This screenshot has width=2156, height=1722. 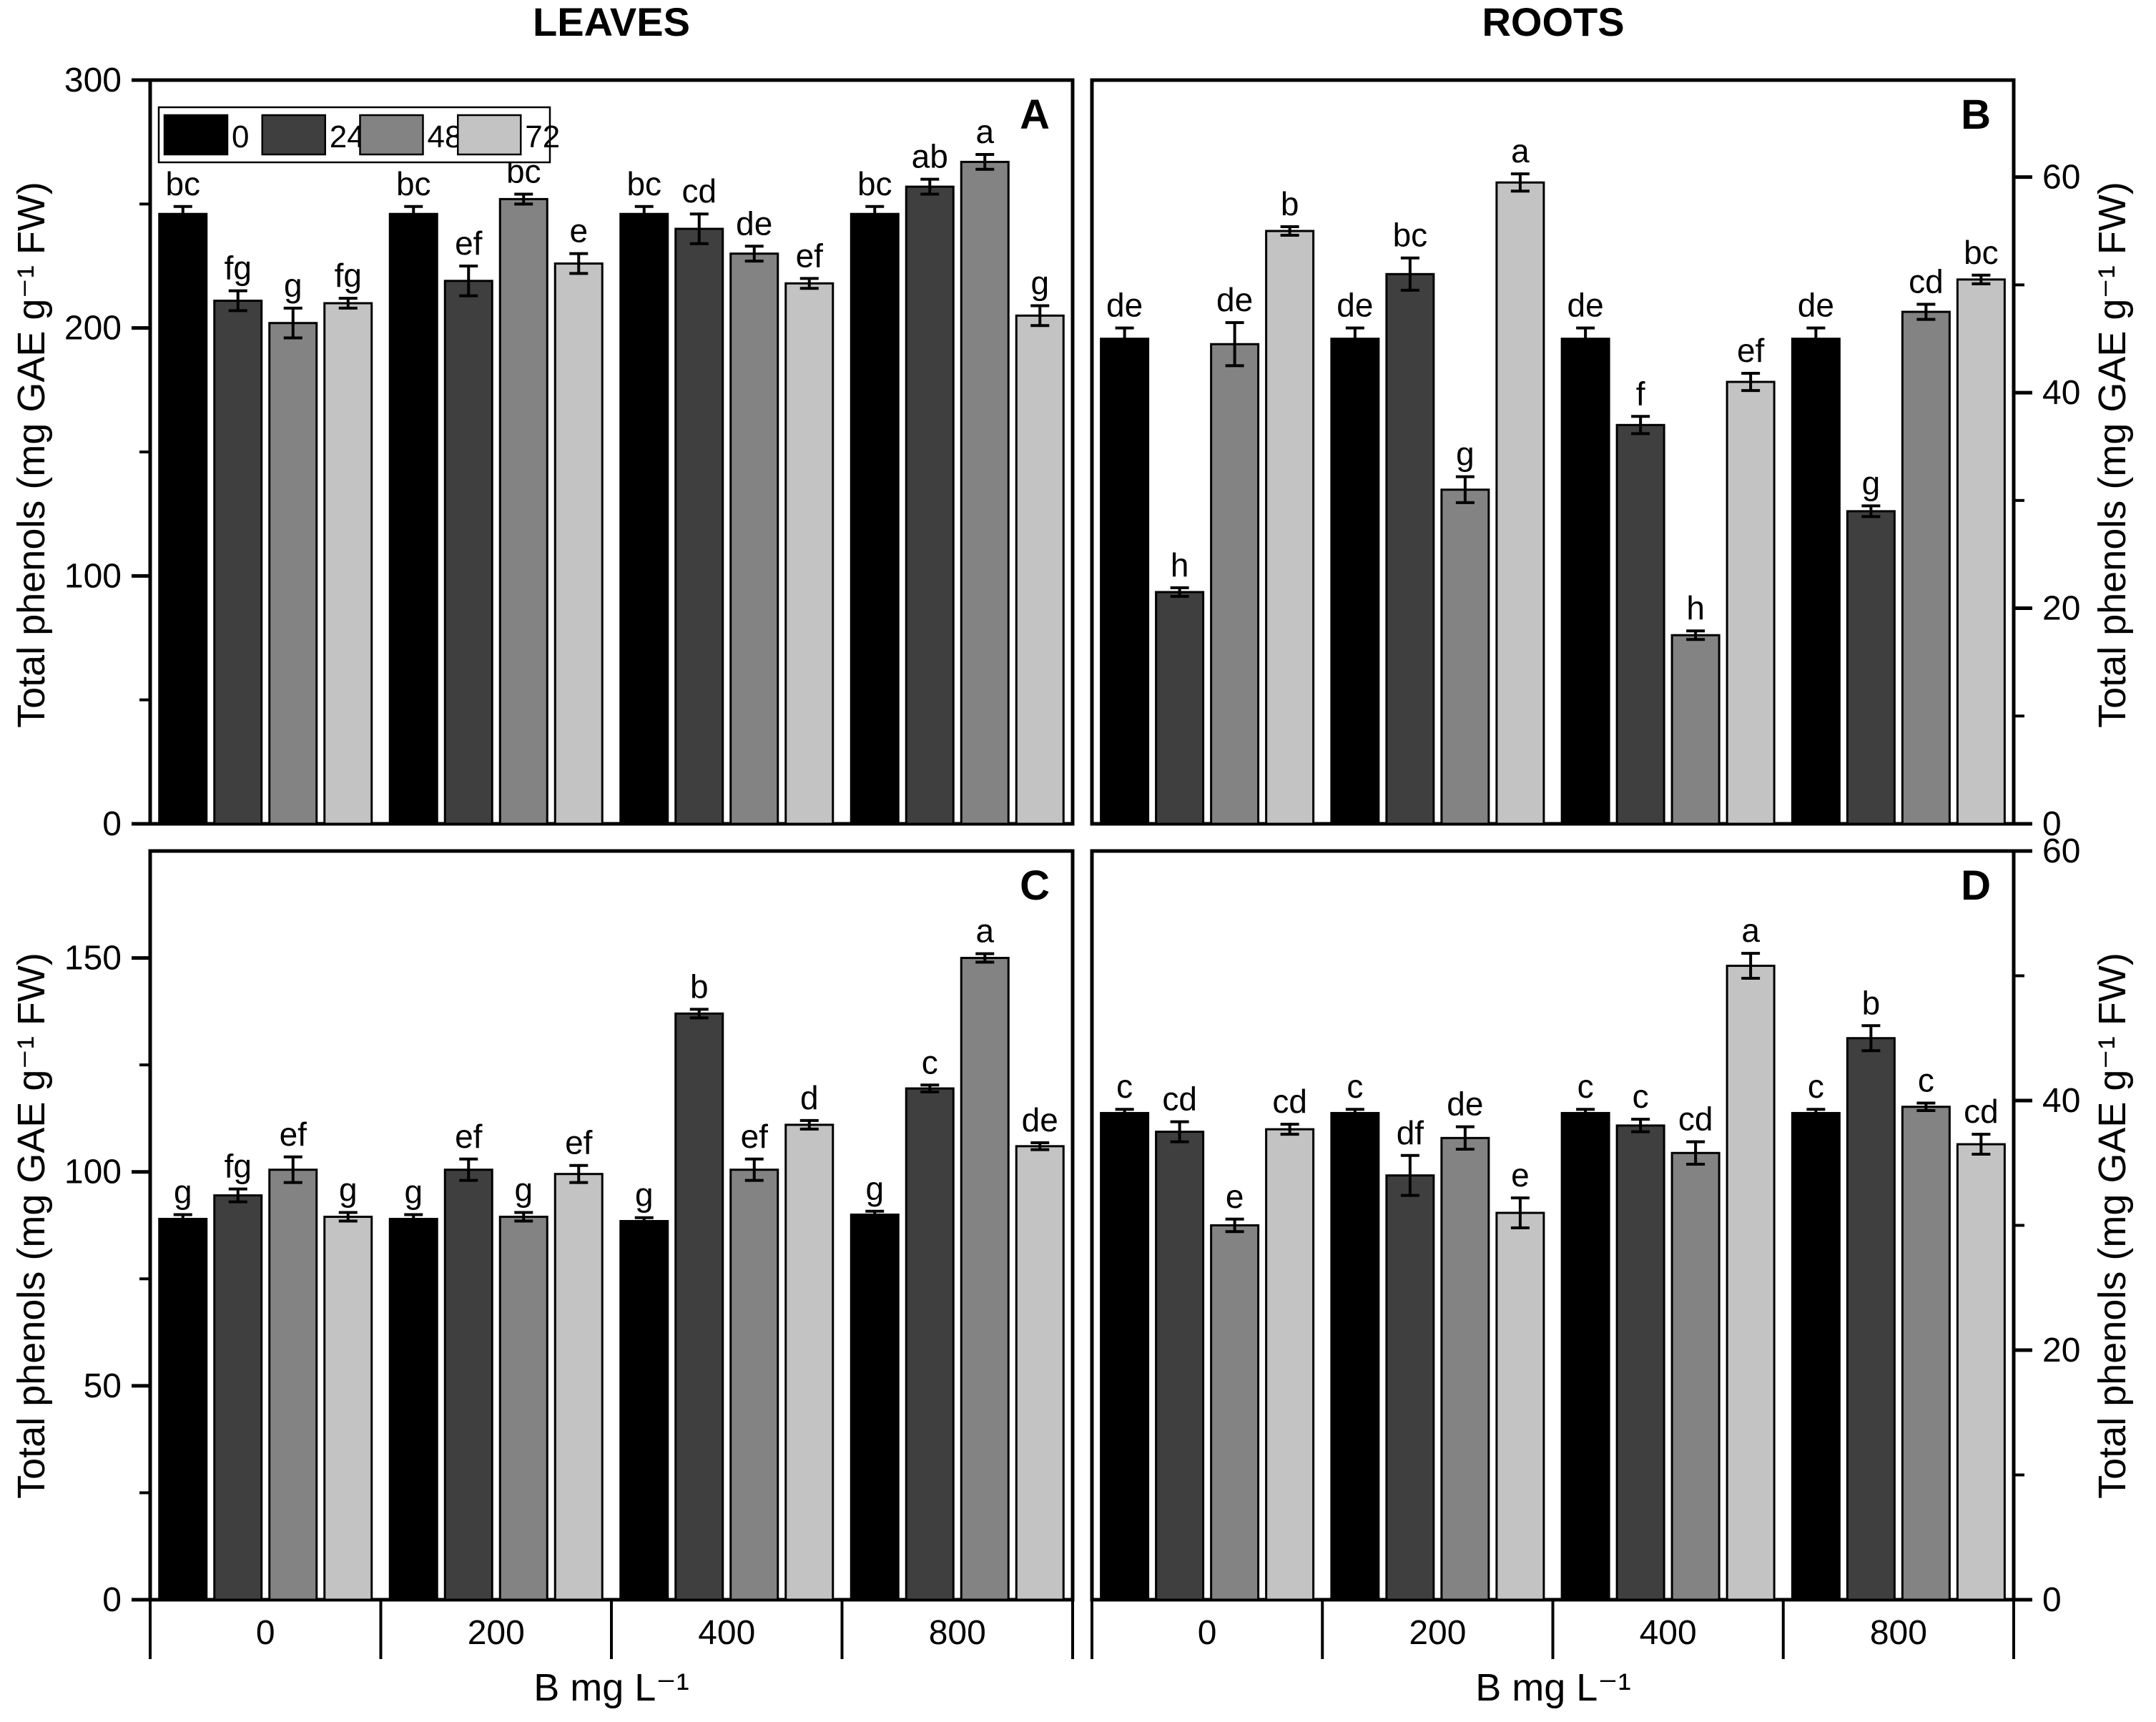 What do you see at coordinates (1751, 1283) in the screenshot?
I see `bar-D-400-72h` at bounding box center [1751, 1283].